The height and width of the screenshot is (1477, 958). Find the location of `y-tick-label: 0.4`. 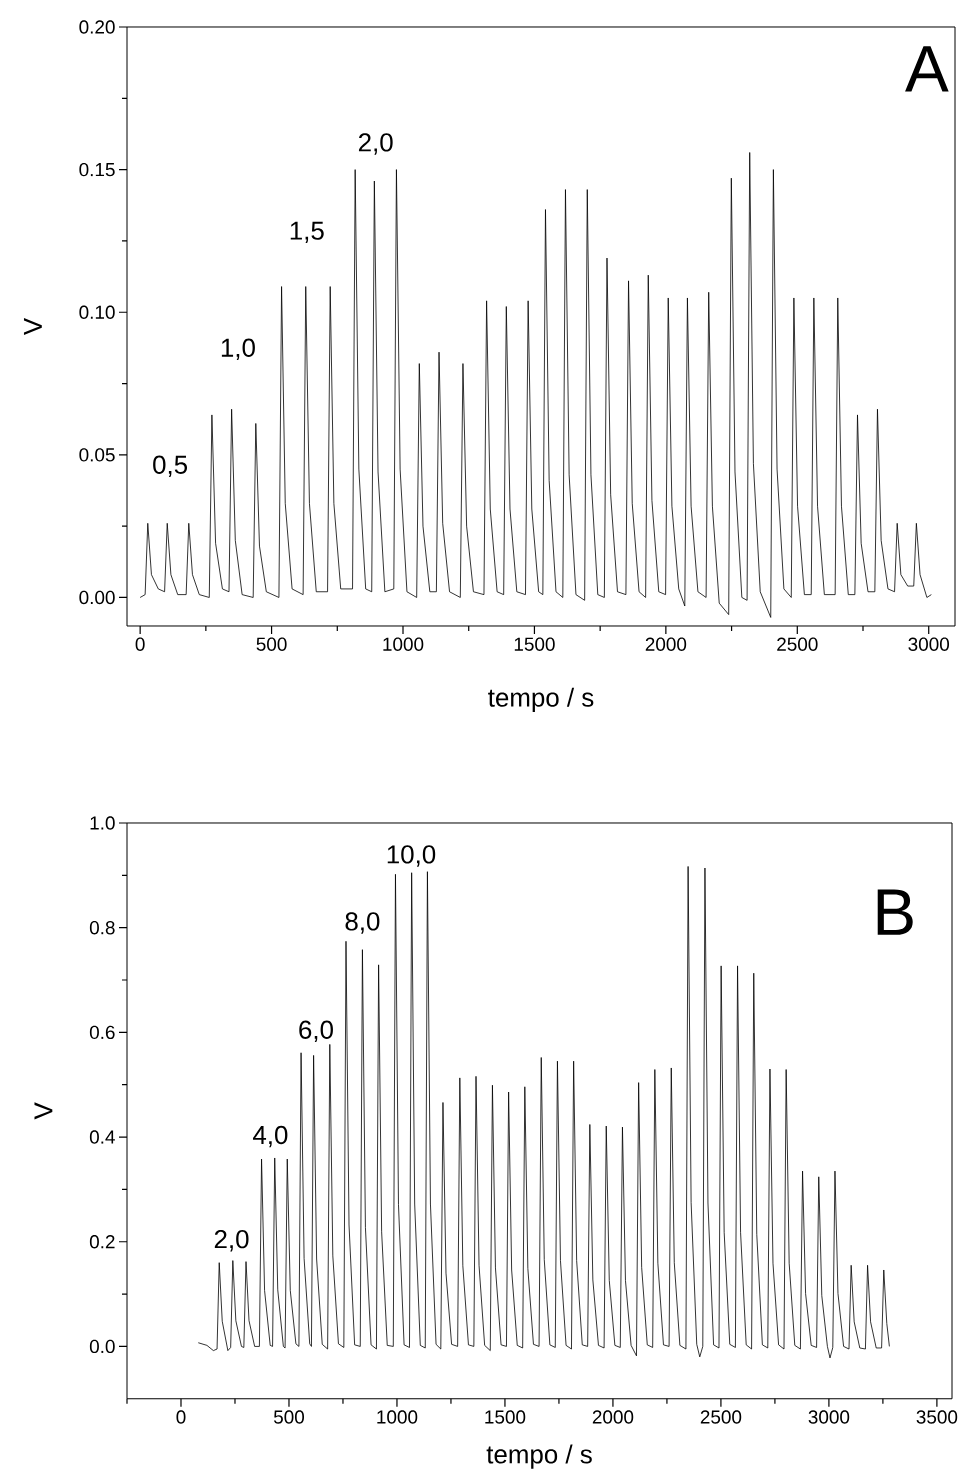

y-tick-label: 0.4 is located at coordinates (102, 1137).